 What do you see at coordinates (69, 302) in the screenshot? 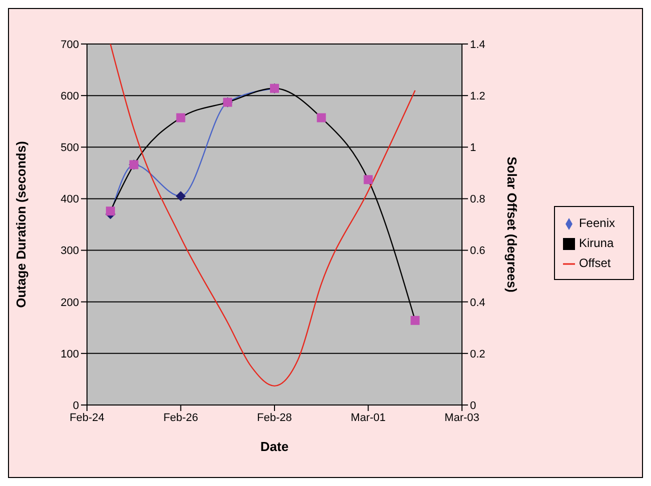
I see `y-tick-label: 200` at bounding box center [69, 302].